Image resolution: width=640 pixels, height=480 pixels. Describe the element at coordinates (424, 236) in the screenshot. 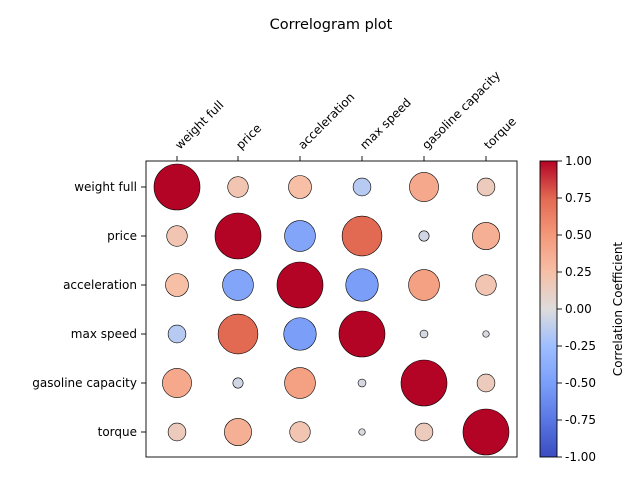

I see `correlation-circle-price-gasoline-capacity` at that location.